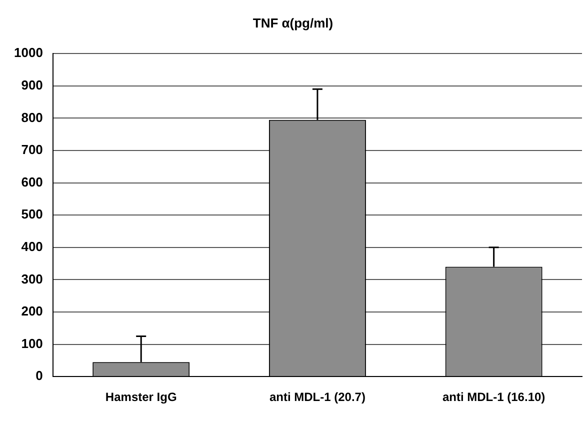 The image size is (588, 427). Describe the element at coordinates (32, 117) in the screenshot. I see `y-tick-label: 800` at that location.